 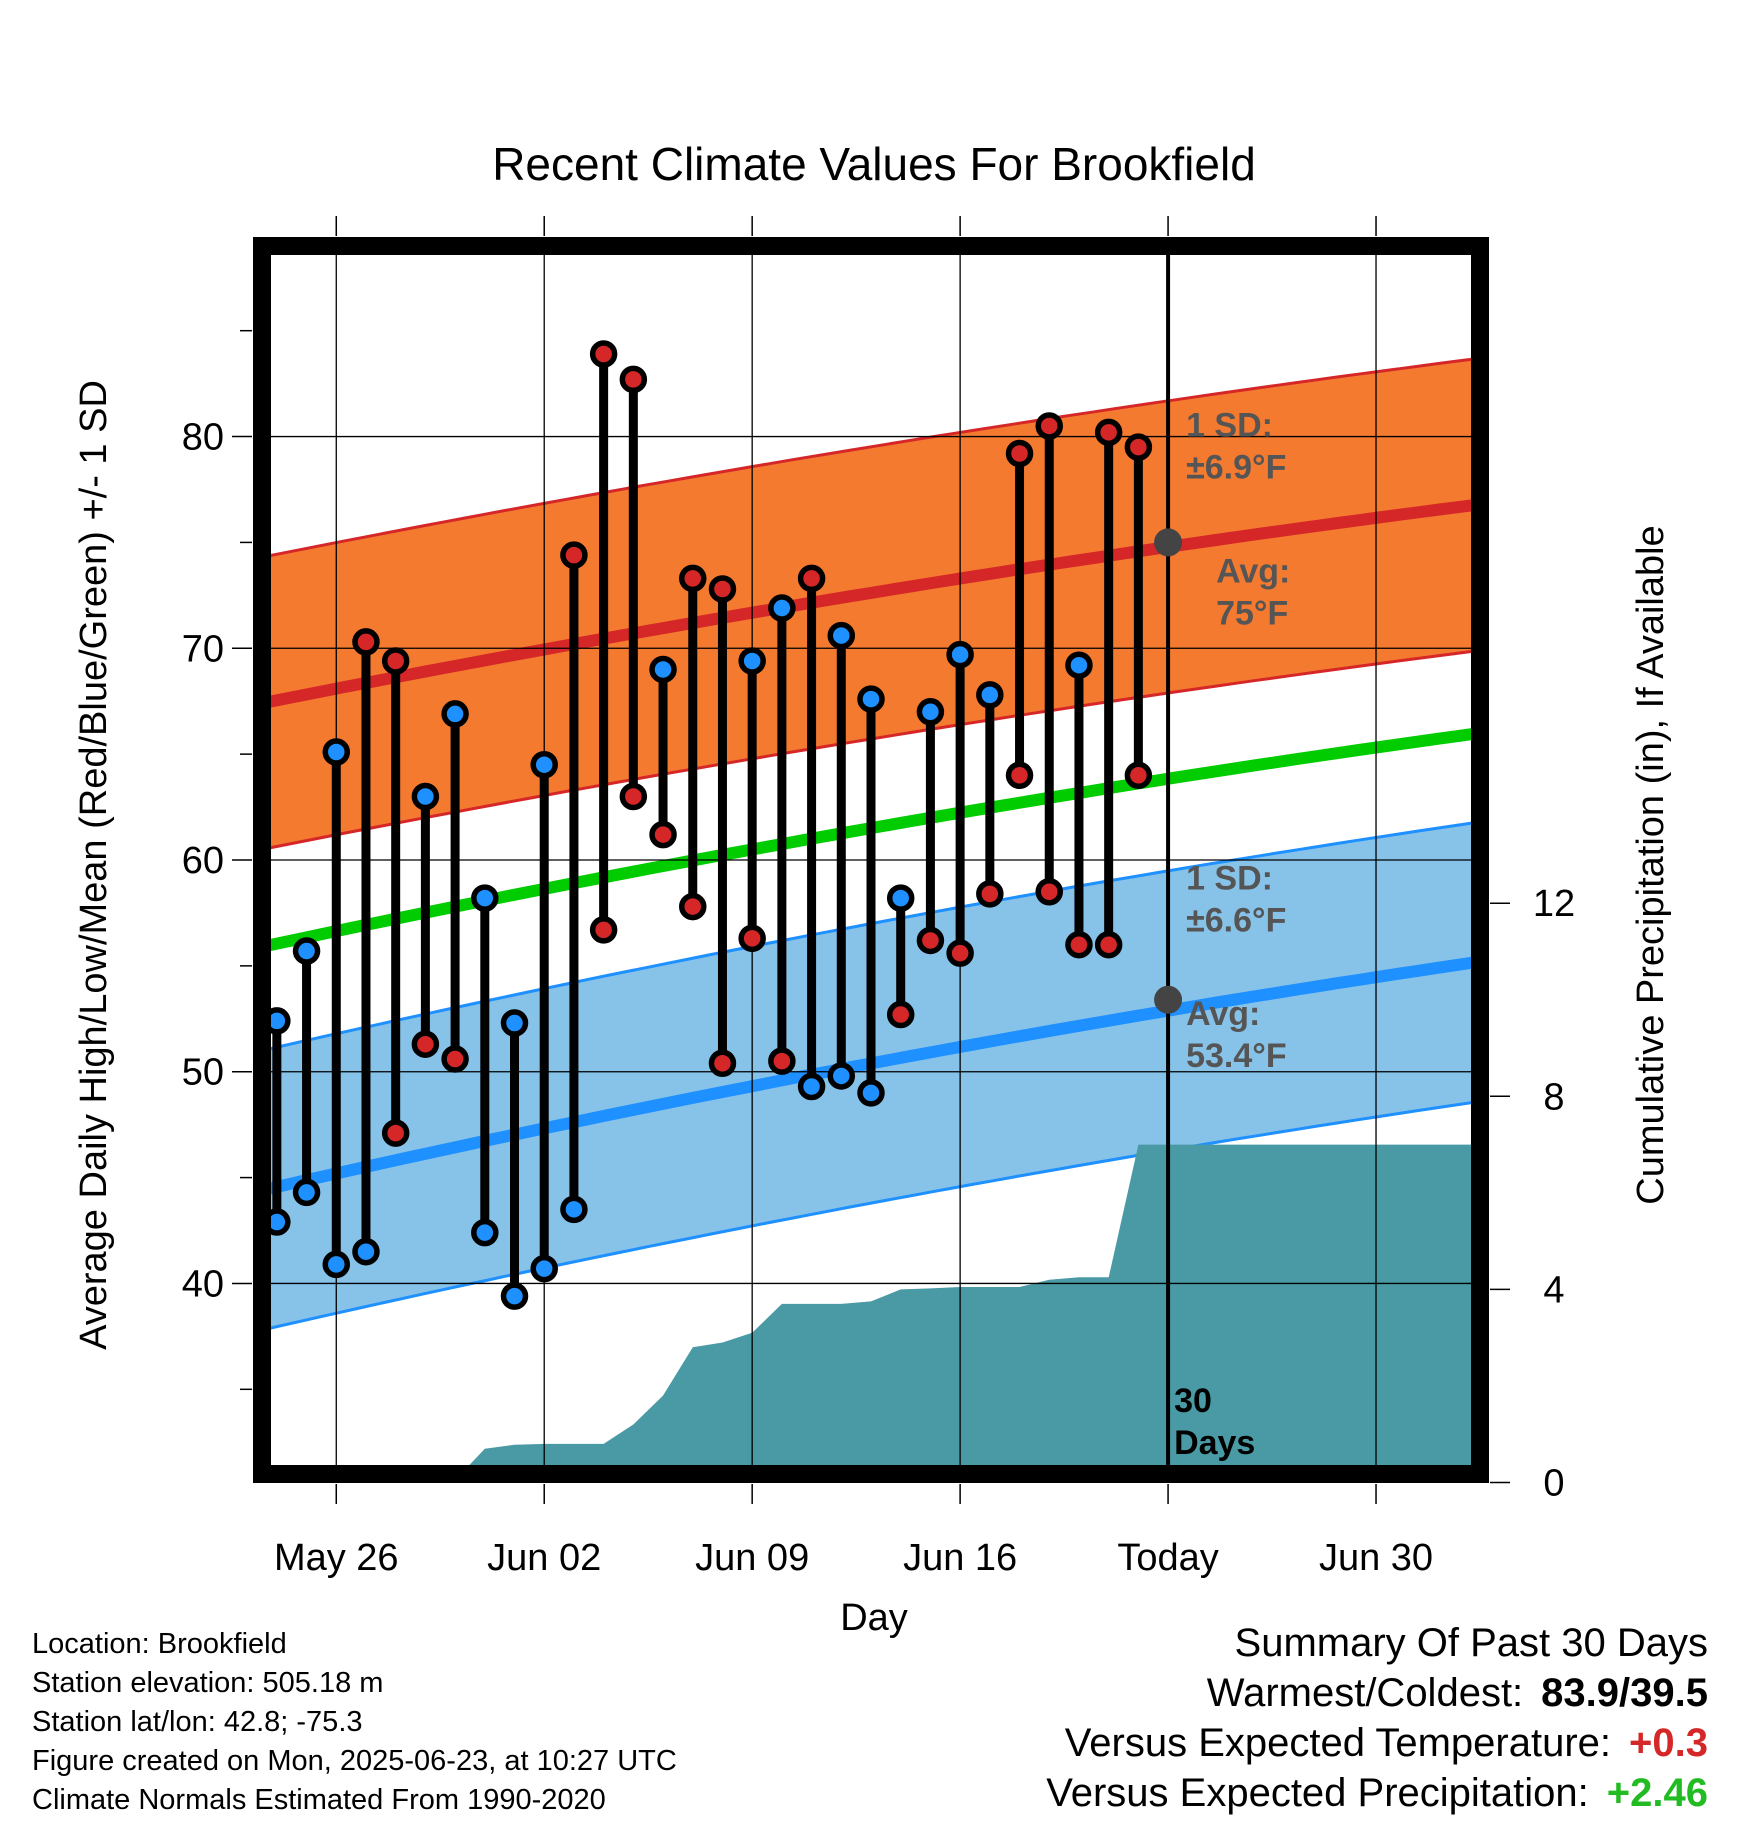 What do you see at coordinates (1365, 1693) in the screenshot?
I see `warm-cold-label: Warmest/Coldest:` at bounding box center [1365, 1693].